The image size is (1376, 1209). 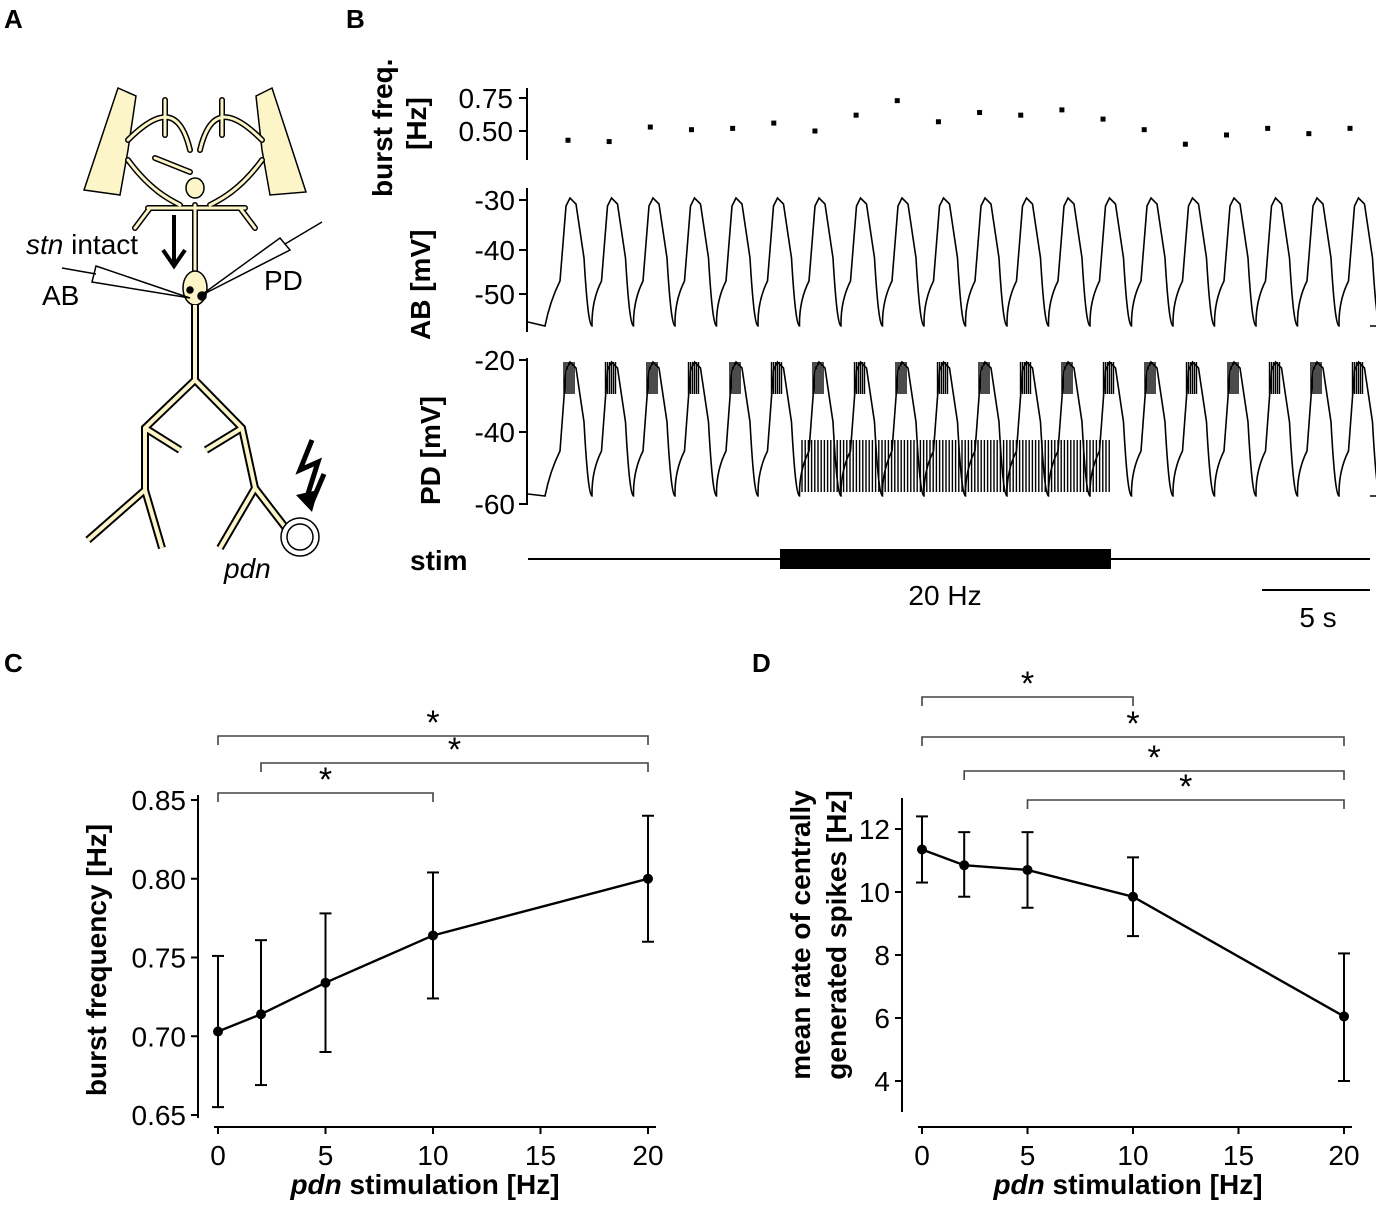 What do you see at coordinates (159, 958) in the screenshot?
I see `y-tick-label: 0.75` at bounding box center [159, 958].